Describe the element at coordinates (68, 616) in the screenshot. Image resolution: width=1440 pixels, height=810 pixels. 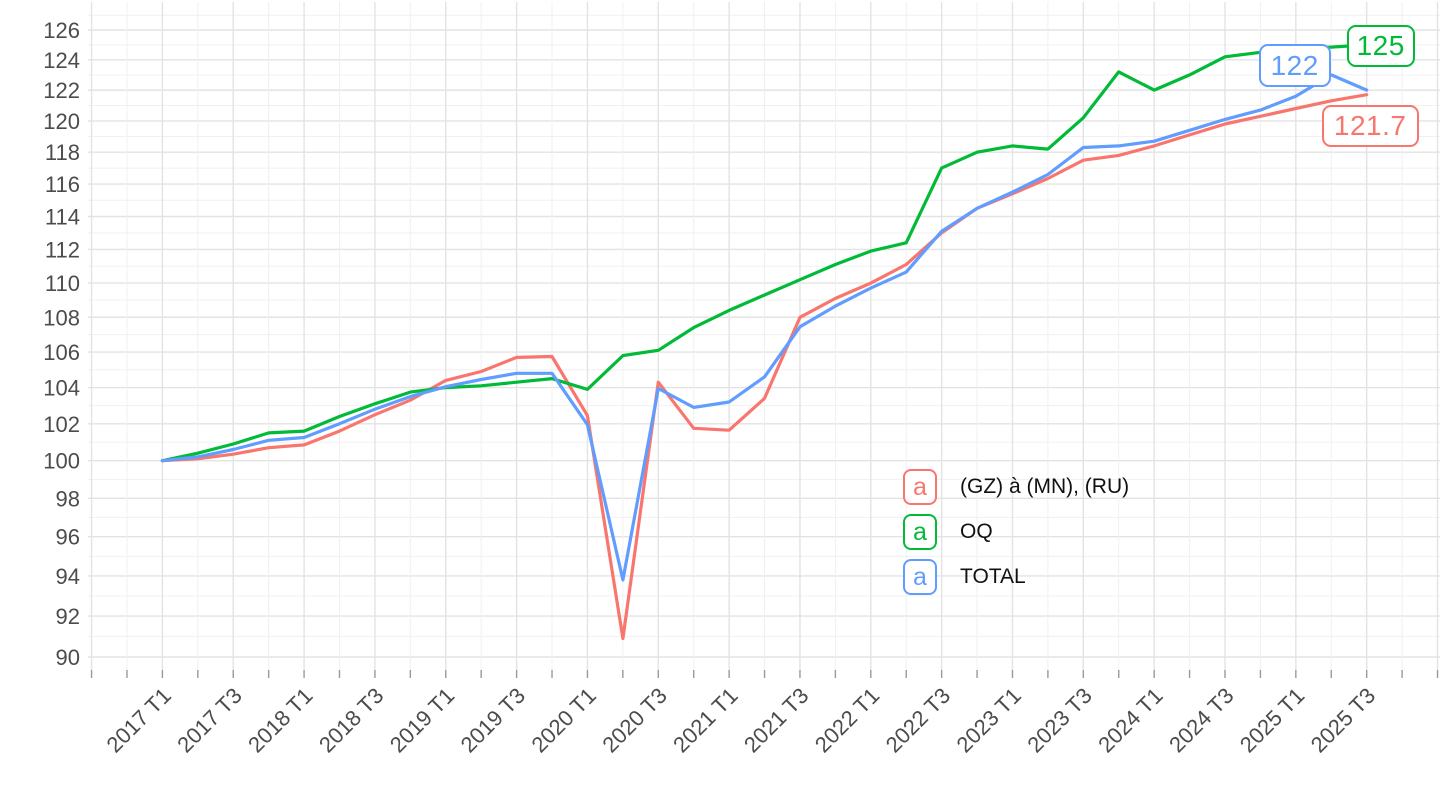
I see `y-axis-tick-label: 92` at that location.